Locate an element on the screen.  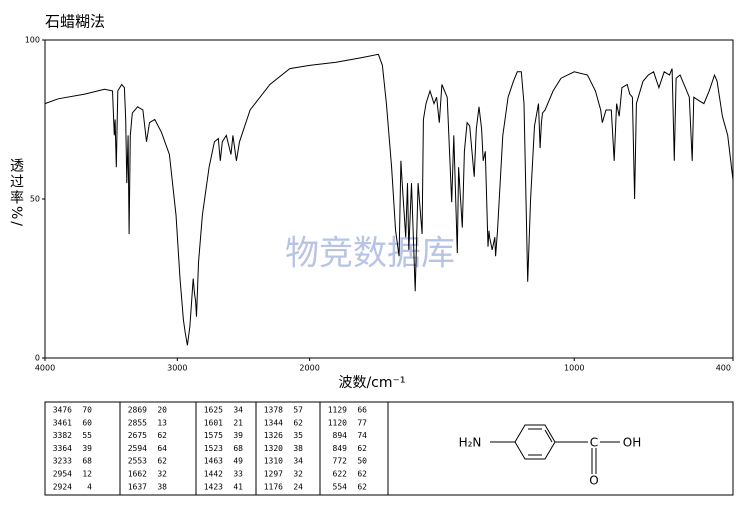
benzene-ring is located at coordinates (535, 442).